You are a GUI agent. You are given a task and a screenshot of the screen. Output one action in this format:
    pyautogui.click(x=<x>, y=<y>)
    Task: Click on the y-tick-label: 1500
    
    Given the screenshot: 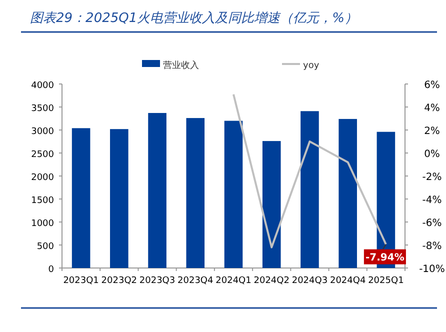 What is the action you would take?
    pyautogui.click(x=42, y=201)
    